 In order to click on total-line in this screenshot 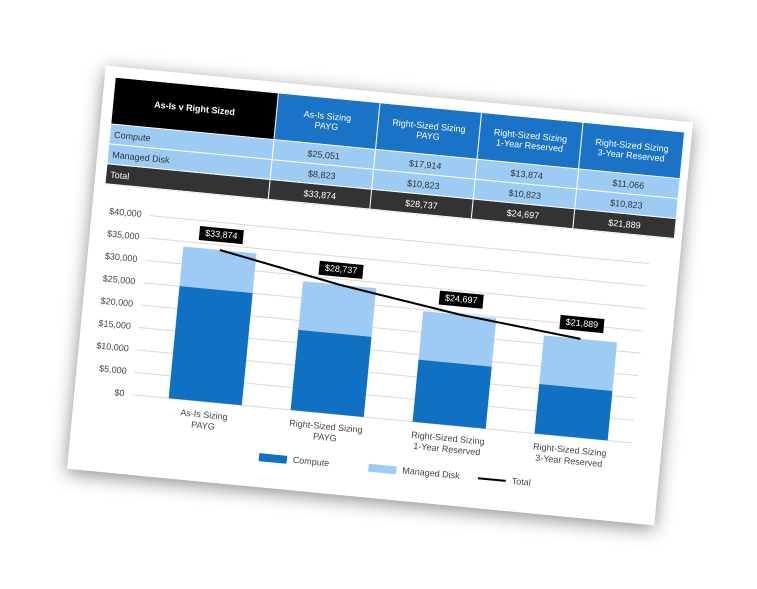, I will do `click(400, 294)`.